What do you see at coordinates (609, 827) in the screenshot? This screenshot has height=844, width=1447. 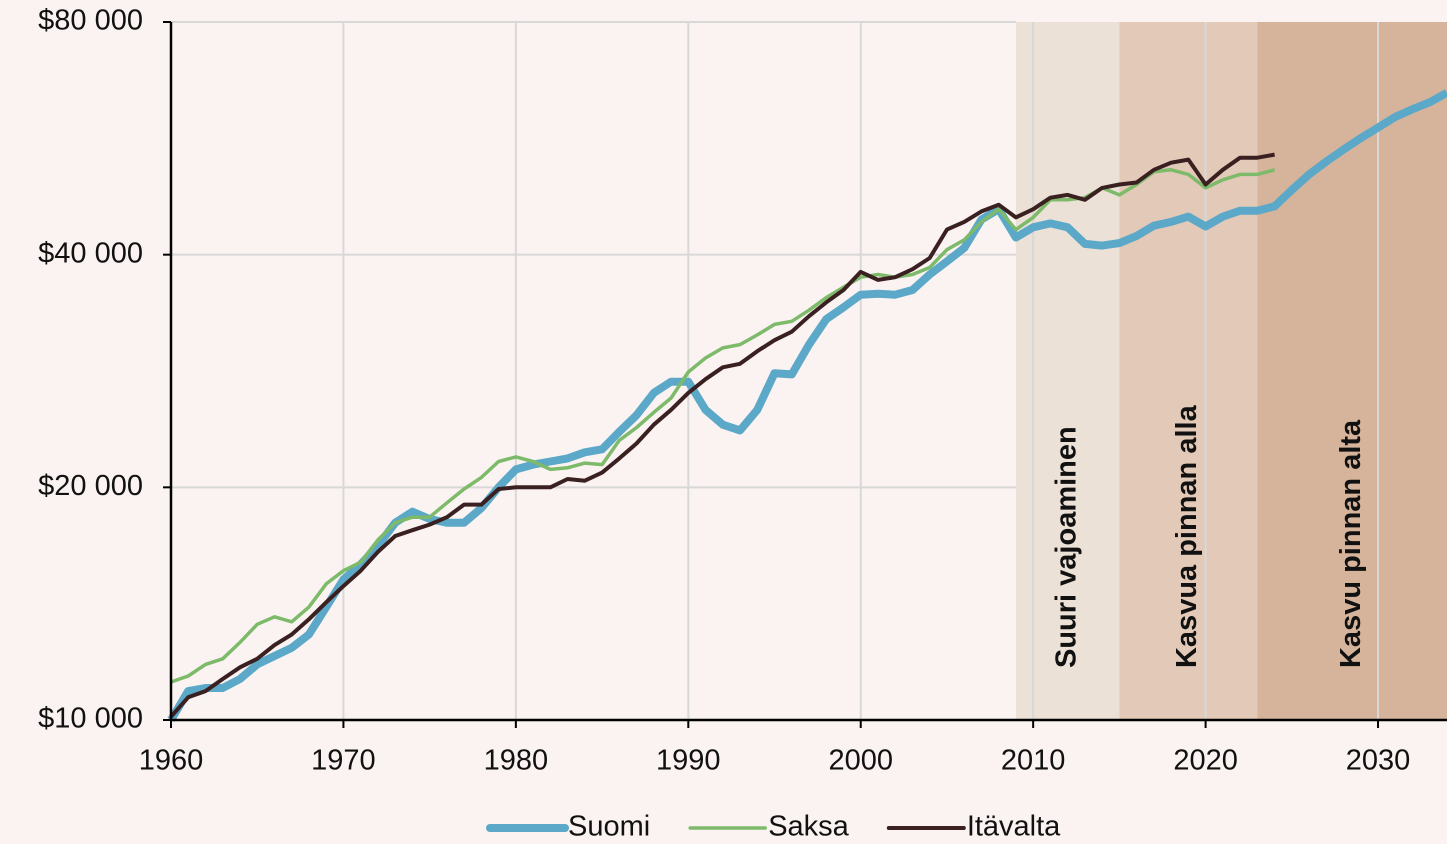 I see `legend-label: Suomi` at bounding box center [609, 827].